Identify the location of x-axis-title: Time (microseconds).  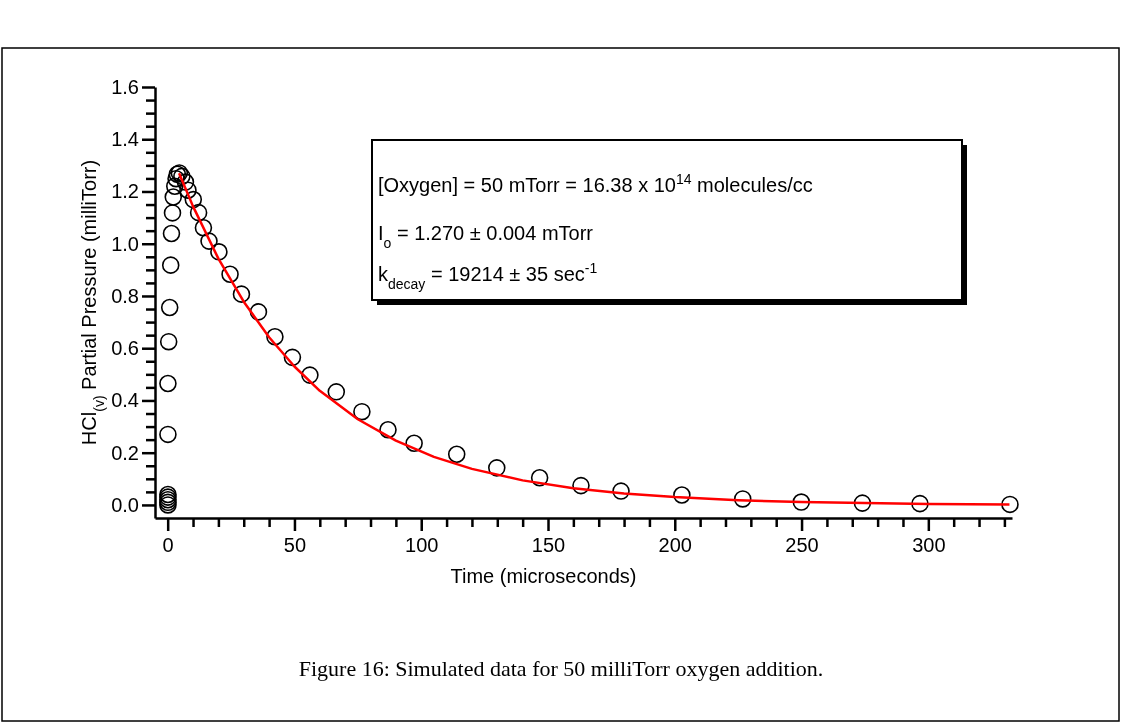
(543, 576).